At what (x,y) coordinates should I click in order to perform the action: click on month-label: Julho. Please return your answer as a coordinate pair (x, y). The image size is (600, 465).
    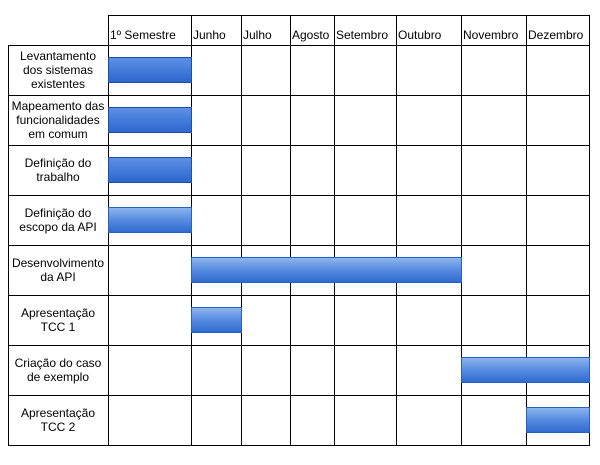
    Looking at the image, I should click on (257, 35).